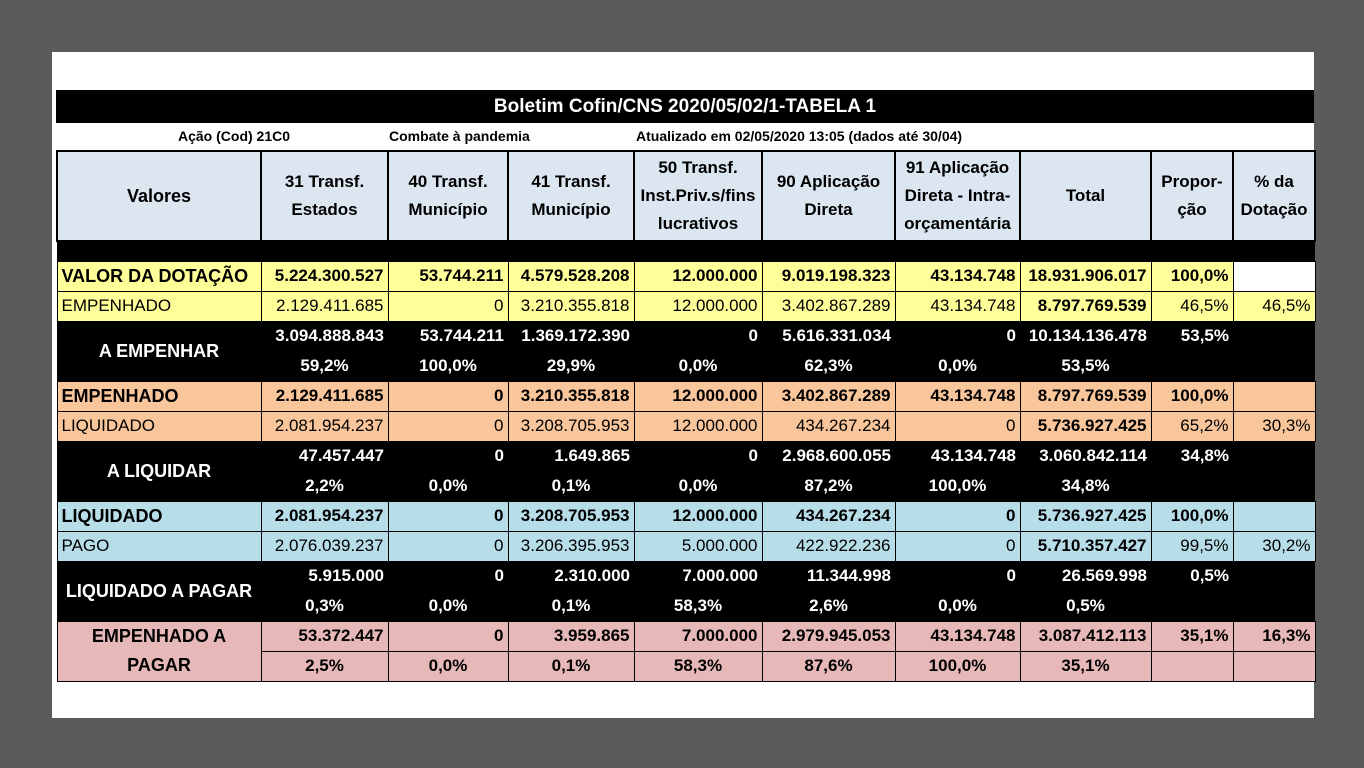 Image resolution: width=1364 pixels, height=768 pixels. What do you see at coordinates (685, 106) in the screenshot?
I see `table-title: Boletim Cofin/CNS 2020/05/02/1-TABELA 1` at bounding box center [685, 106].